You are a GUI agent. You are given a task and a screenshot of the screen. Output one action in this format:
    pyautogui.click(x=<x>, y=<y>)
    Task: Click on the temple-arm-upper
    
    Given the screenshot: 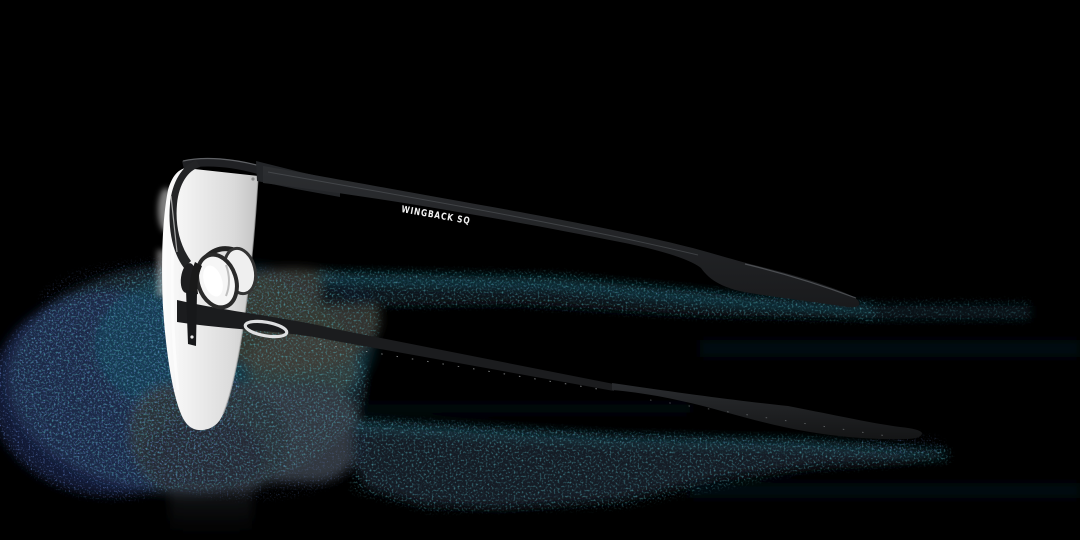 What is the action you would take?
    pyautogui.click(x=561, y=237)
    